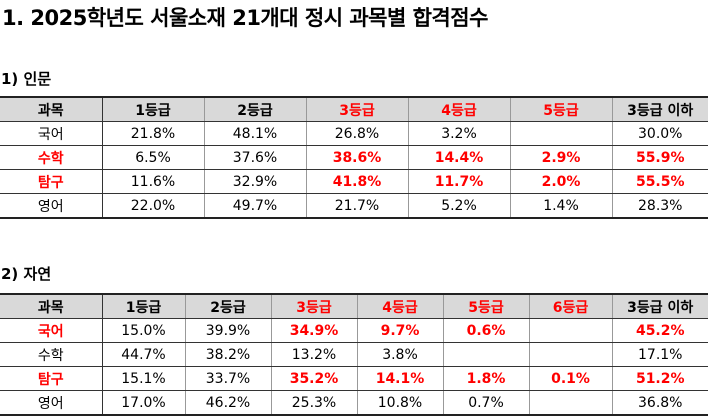 This screenshot has height=419, width=710. What do you see at coordinates (228, 403) in the screenshot?
I see `value-cell: 46.2%` at bounding box center [228, 403].